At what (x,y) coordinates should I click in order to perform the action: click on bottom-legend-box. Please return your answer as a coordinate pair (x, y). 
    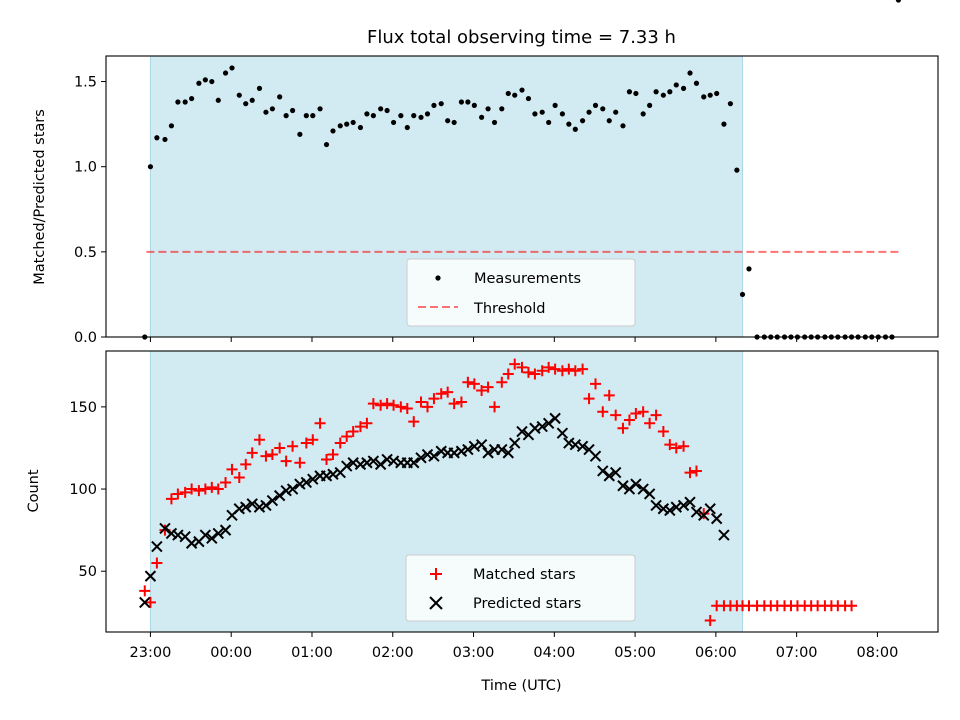
    Looking at the image, I should click on (520, 588).